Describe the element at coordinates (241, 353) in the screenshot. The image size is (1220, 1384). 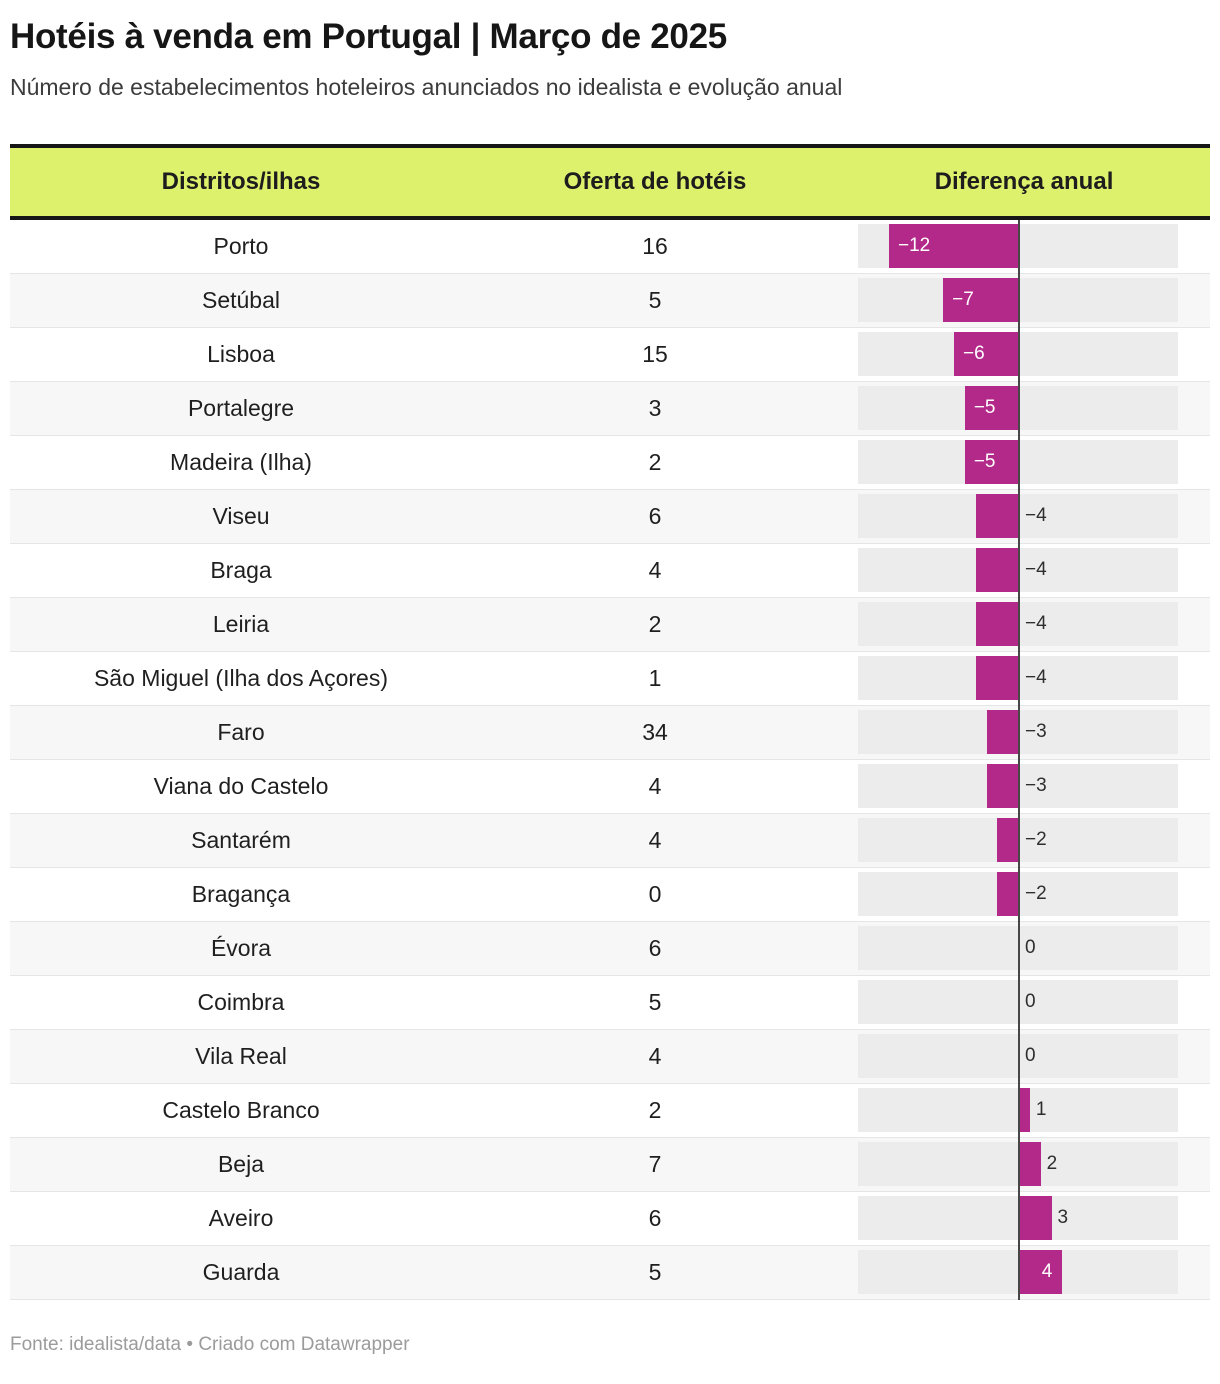
I see `district-name: Lisboa` at that location.